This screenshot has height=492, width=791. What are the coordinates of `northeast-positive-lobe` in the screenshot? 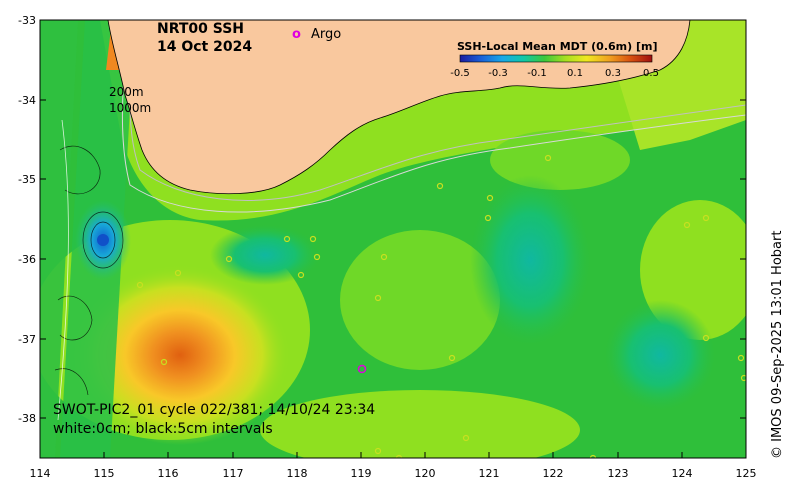 It's located at (560, 160).